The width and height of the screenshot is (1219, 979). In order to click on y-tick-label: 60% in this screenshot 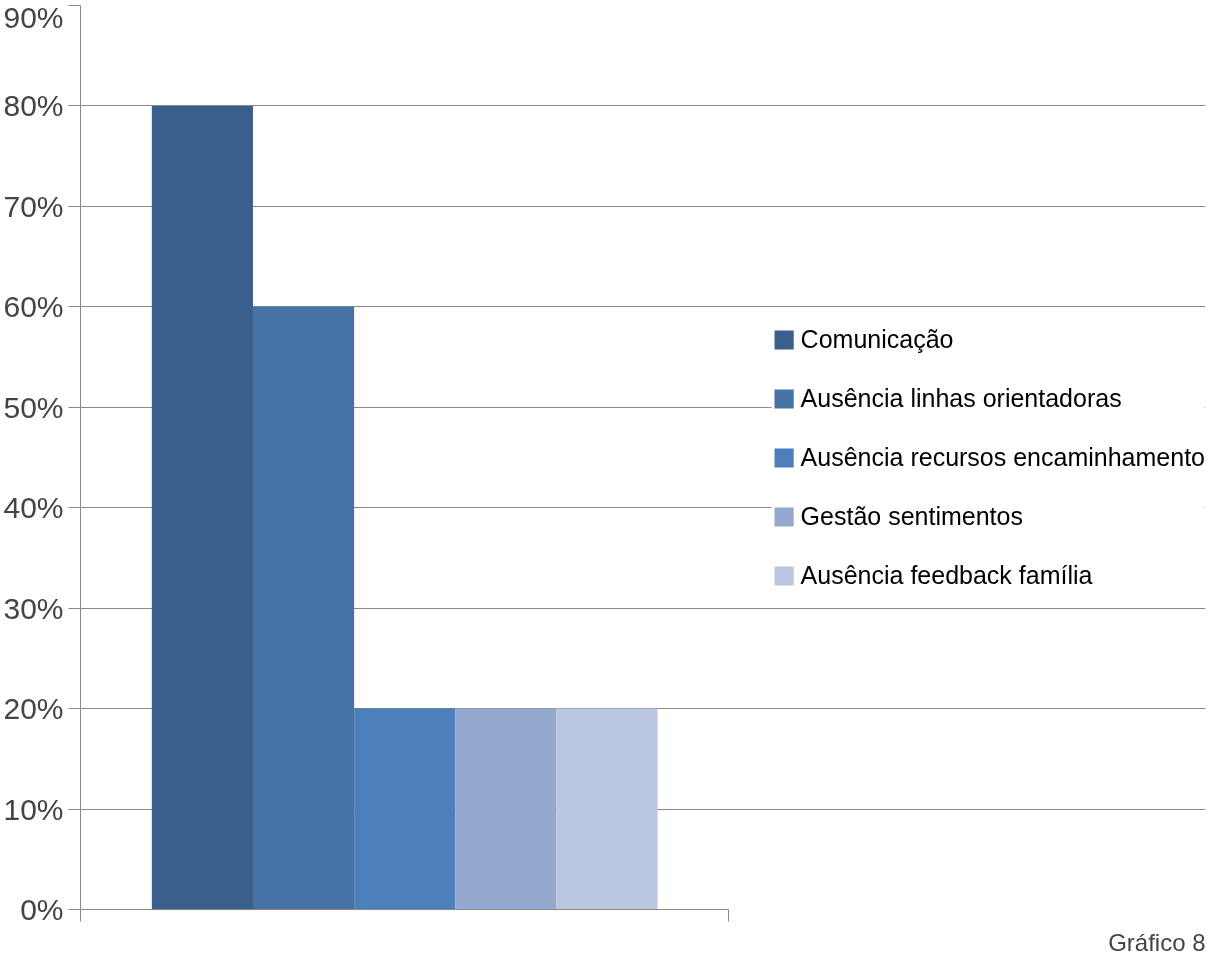, I will do `click(33, 307)`.